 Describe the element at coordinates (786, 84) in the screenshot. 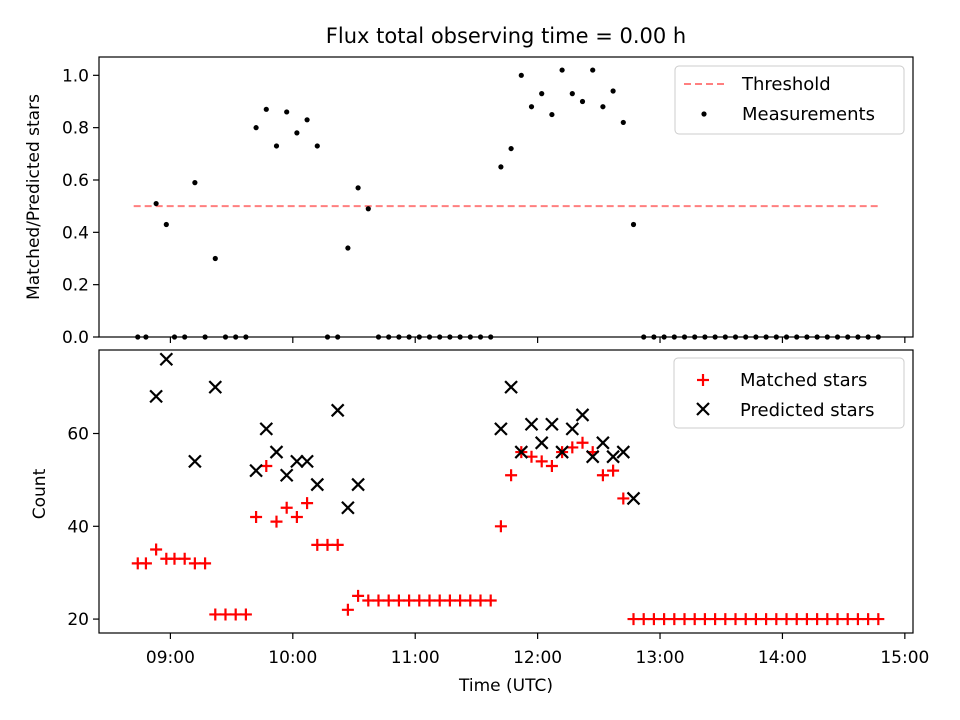

I see `legend-threshold-label: Threshold` at that location.